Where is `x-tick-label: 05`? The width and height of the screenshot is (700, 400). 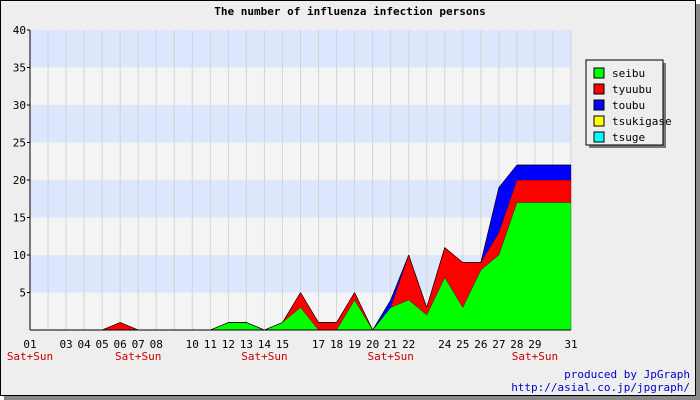
x-tick-label: 05 is located at coordinates (102, 344).